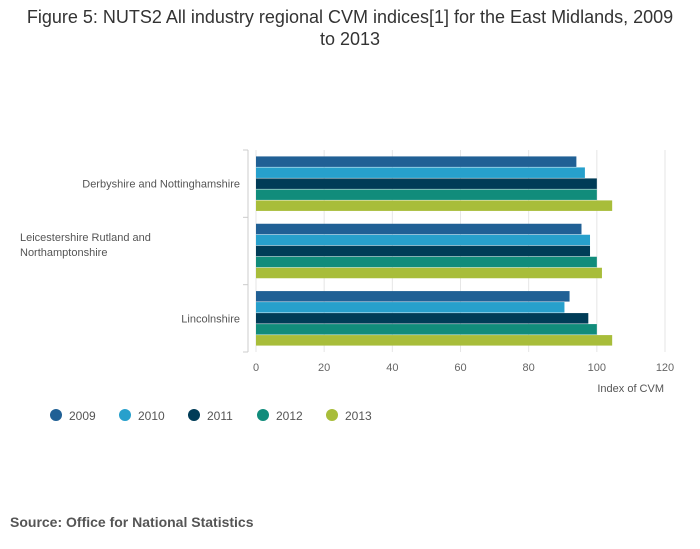  Describe the element at coordinates (161, 185) in the screenshot. I see `category-label: Derbyshire and Nottinghamshire` at that location.